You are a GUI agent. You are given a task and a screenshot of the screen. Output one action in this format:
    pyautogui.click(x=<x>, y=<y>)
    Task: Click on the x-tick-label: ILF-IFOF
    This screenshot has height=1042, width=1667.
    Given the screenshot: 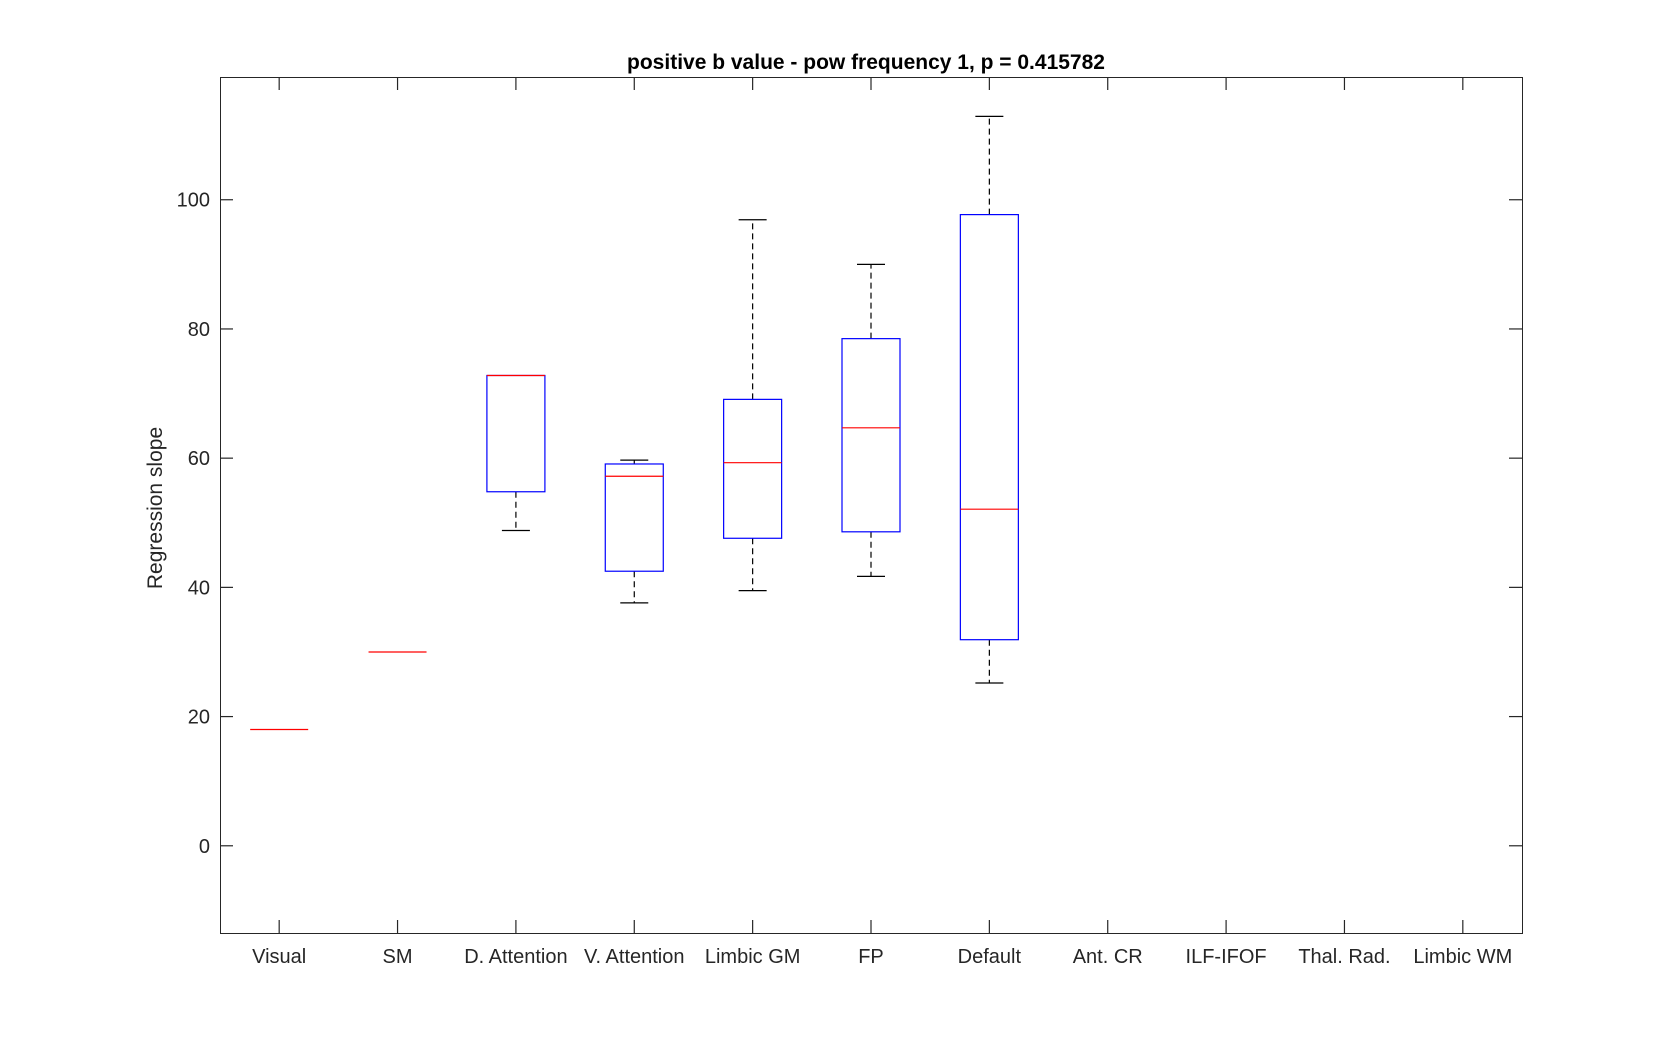 What is the action you would take?
    pyautogui.click(x=1226, y=957)
    